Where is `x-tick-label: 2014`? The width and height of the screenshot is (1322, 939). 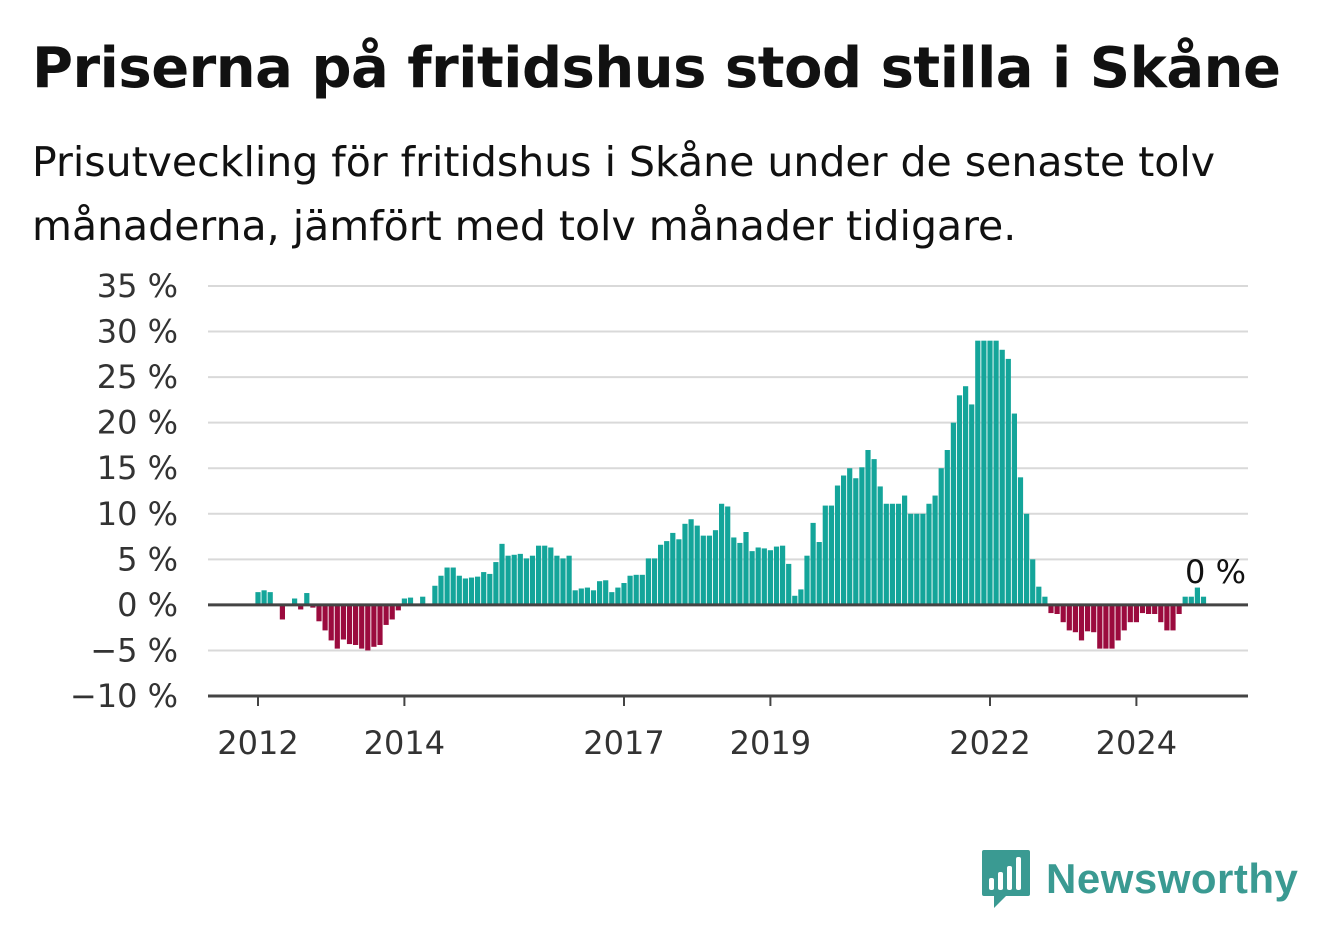 x-tick-label: 2014 is located at coordinates (404, 743).